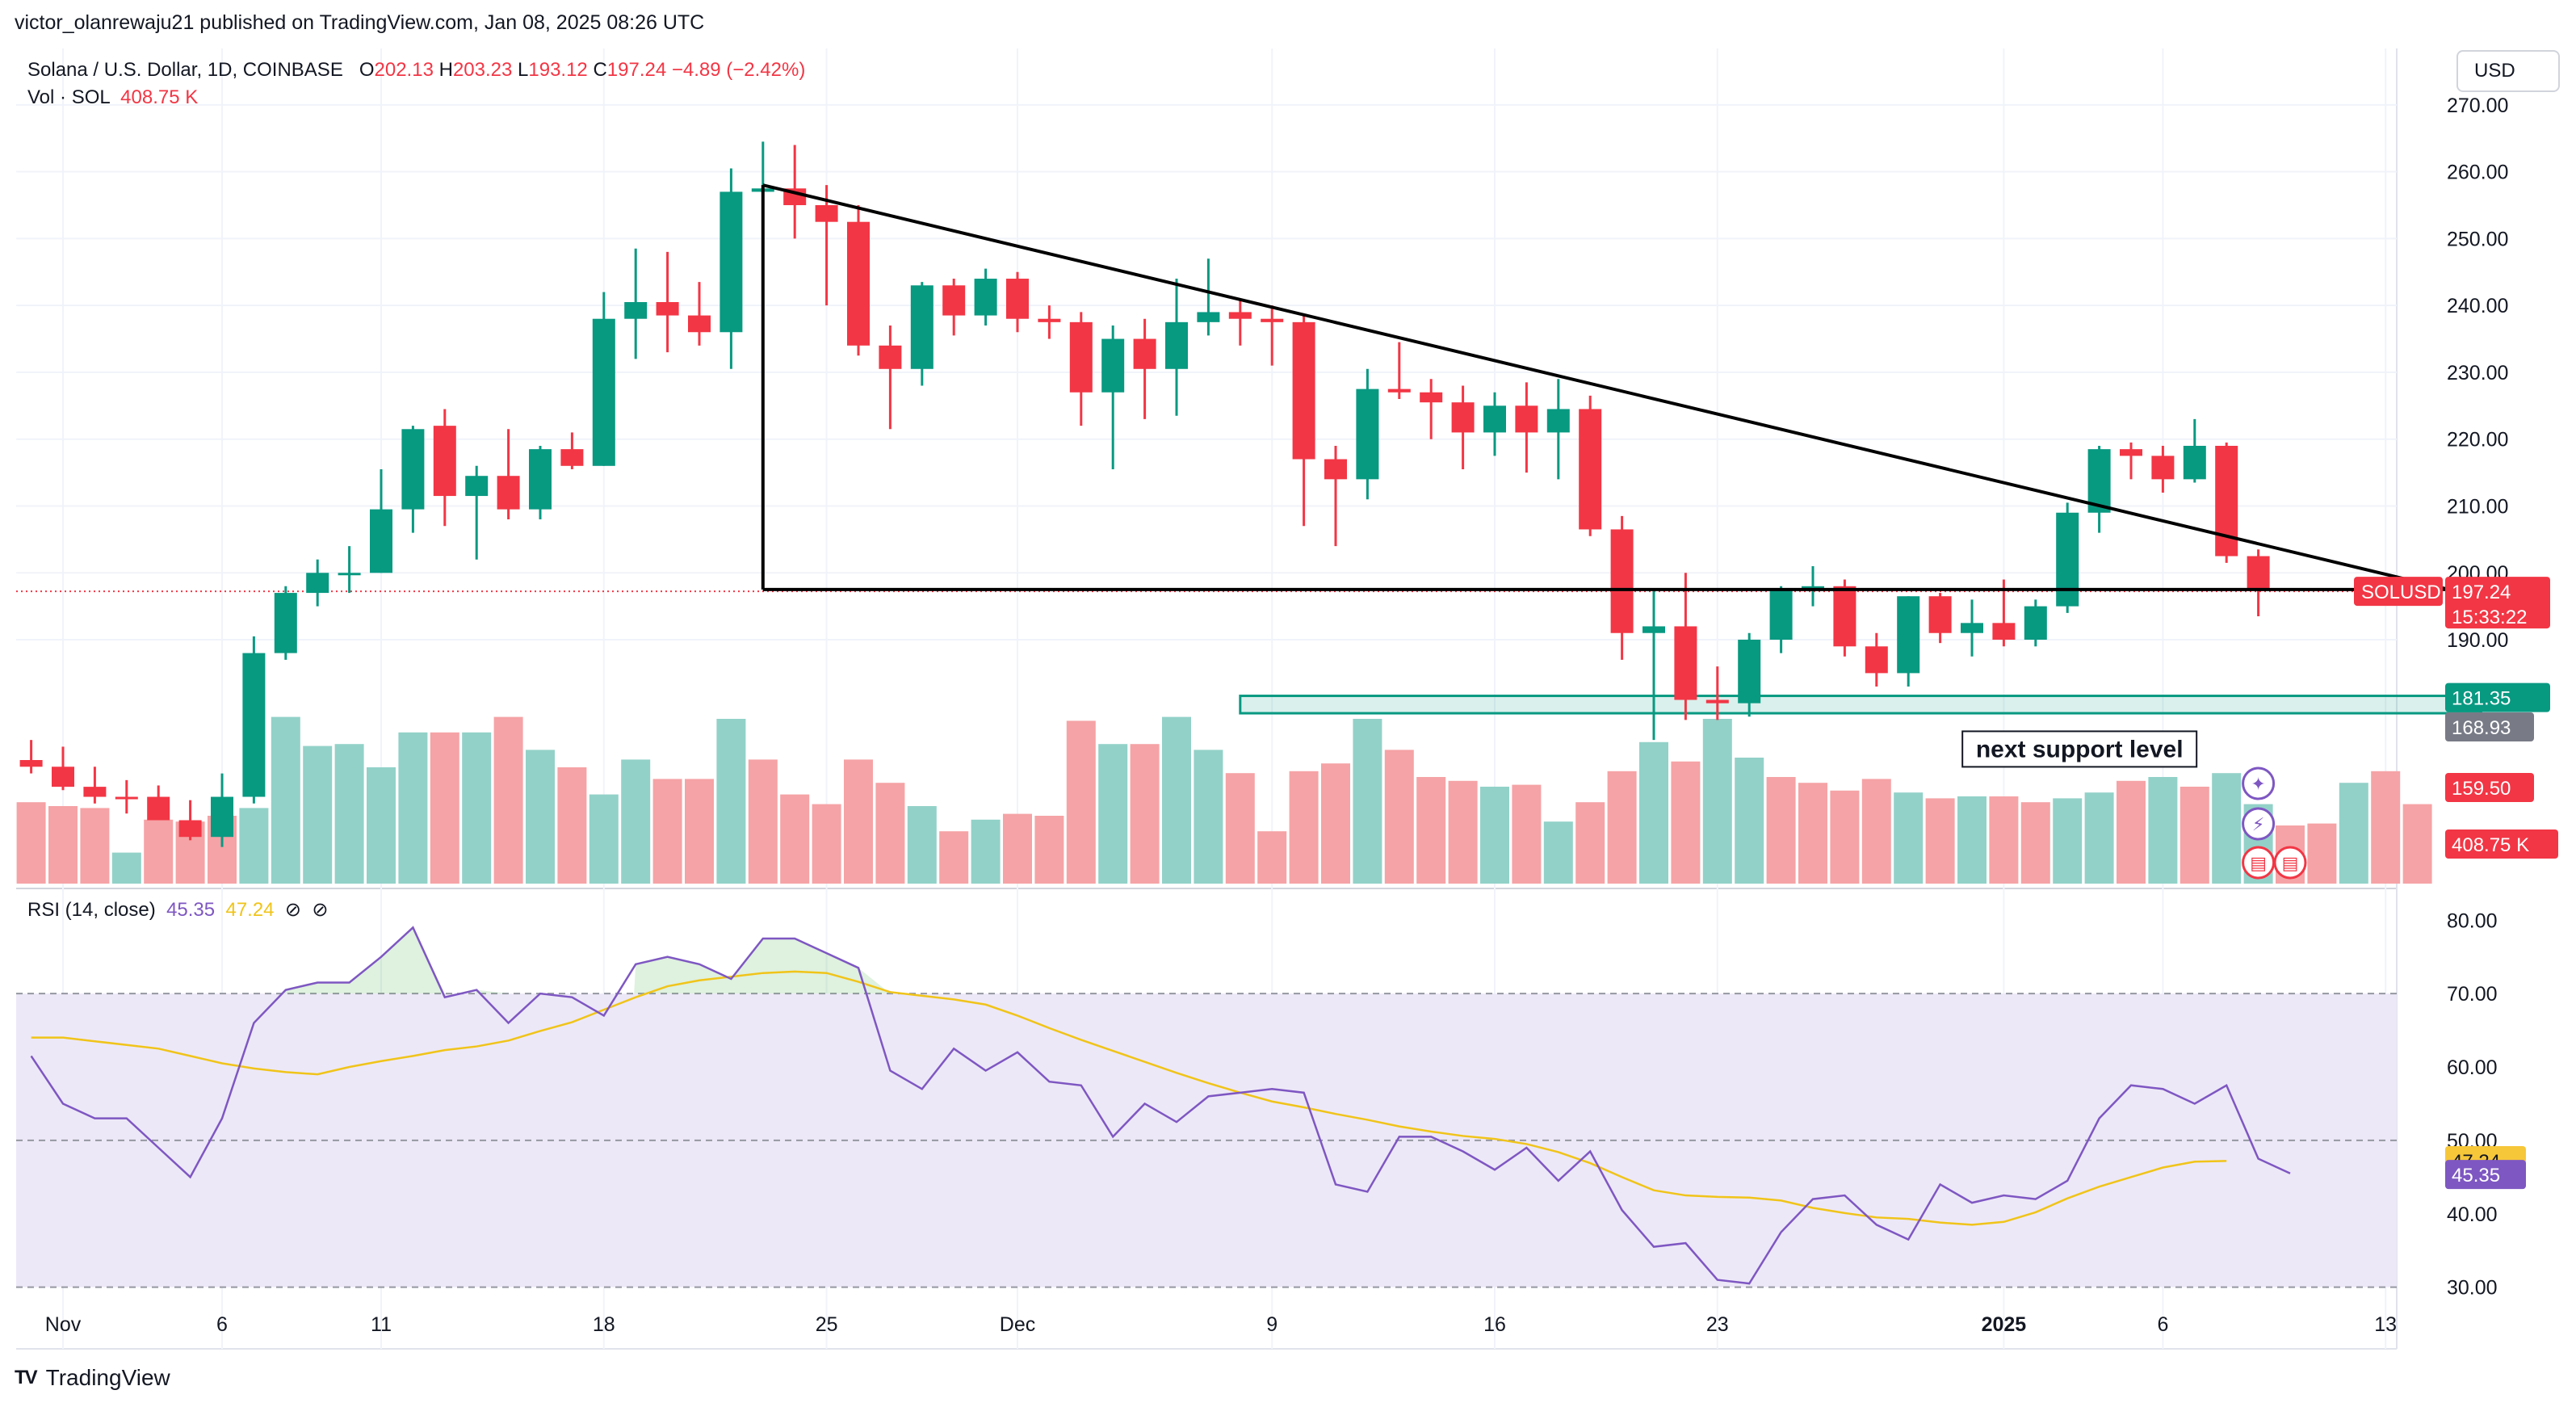 The image size is (2576, 1407). Describe the element at coordinates (2472, 1214) in the screenshot. I see `rsi-tick-label: 40.00` at that location.